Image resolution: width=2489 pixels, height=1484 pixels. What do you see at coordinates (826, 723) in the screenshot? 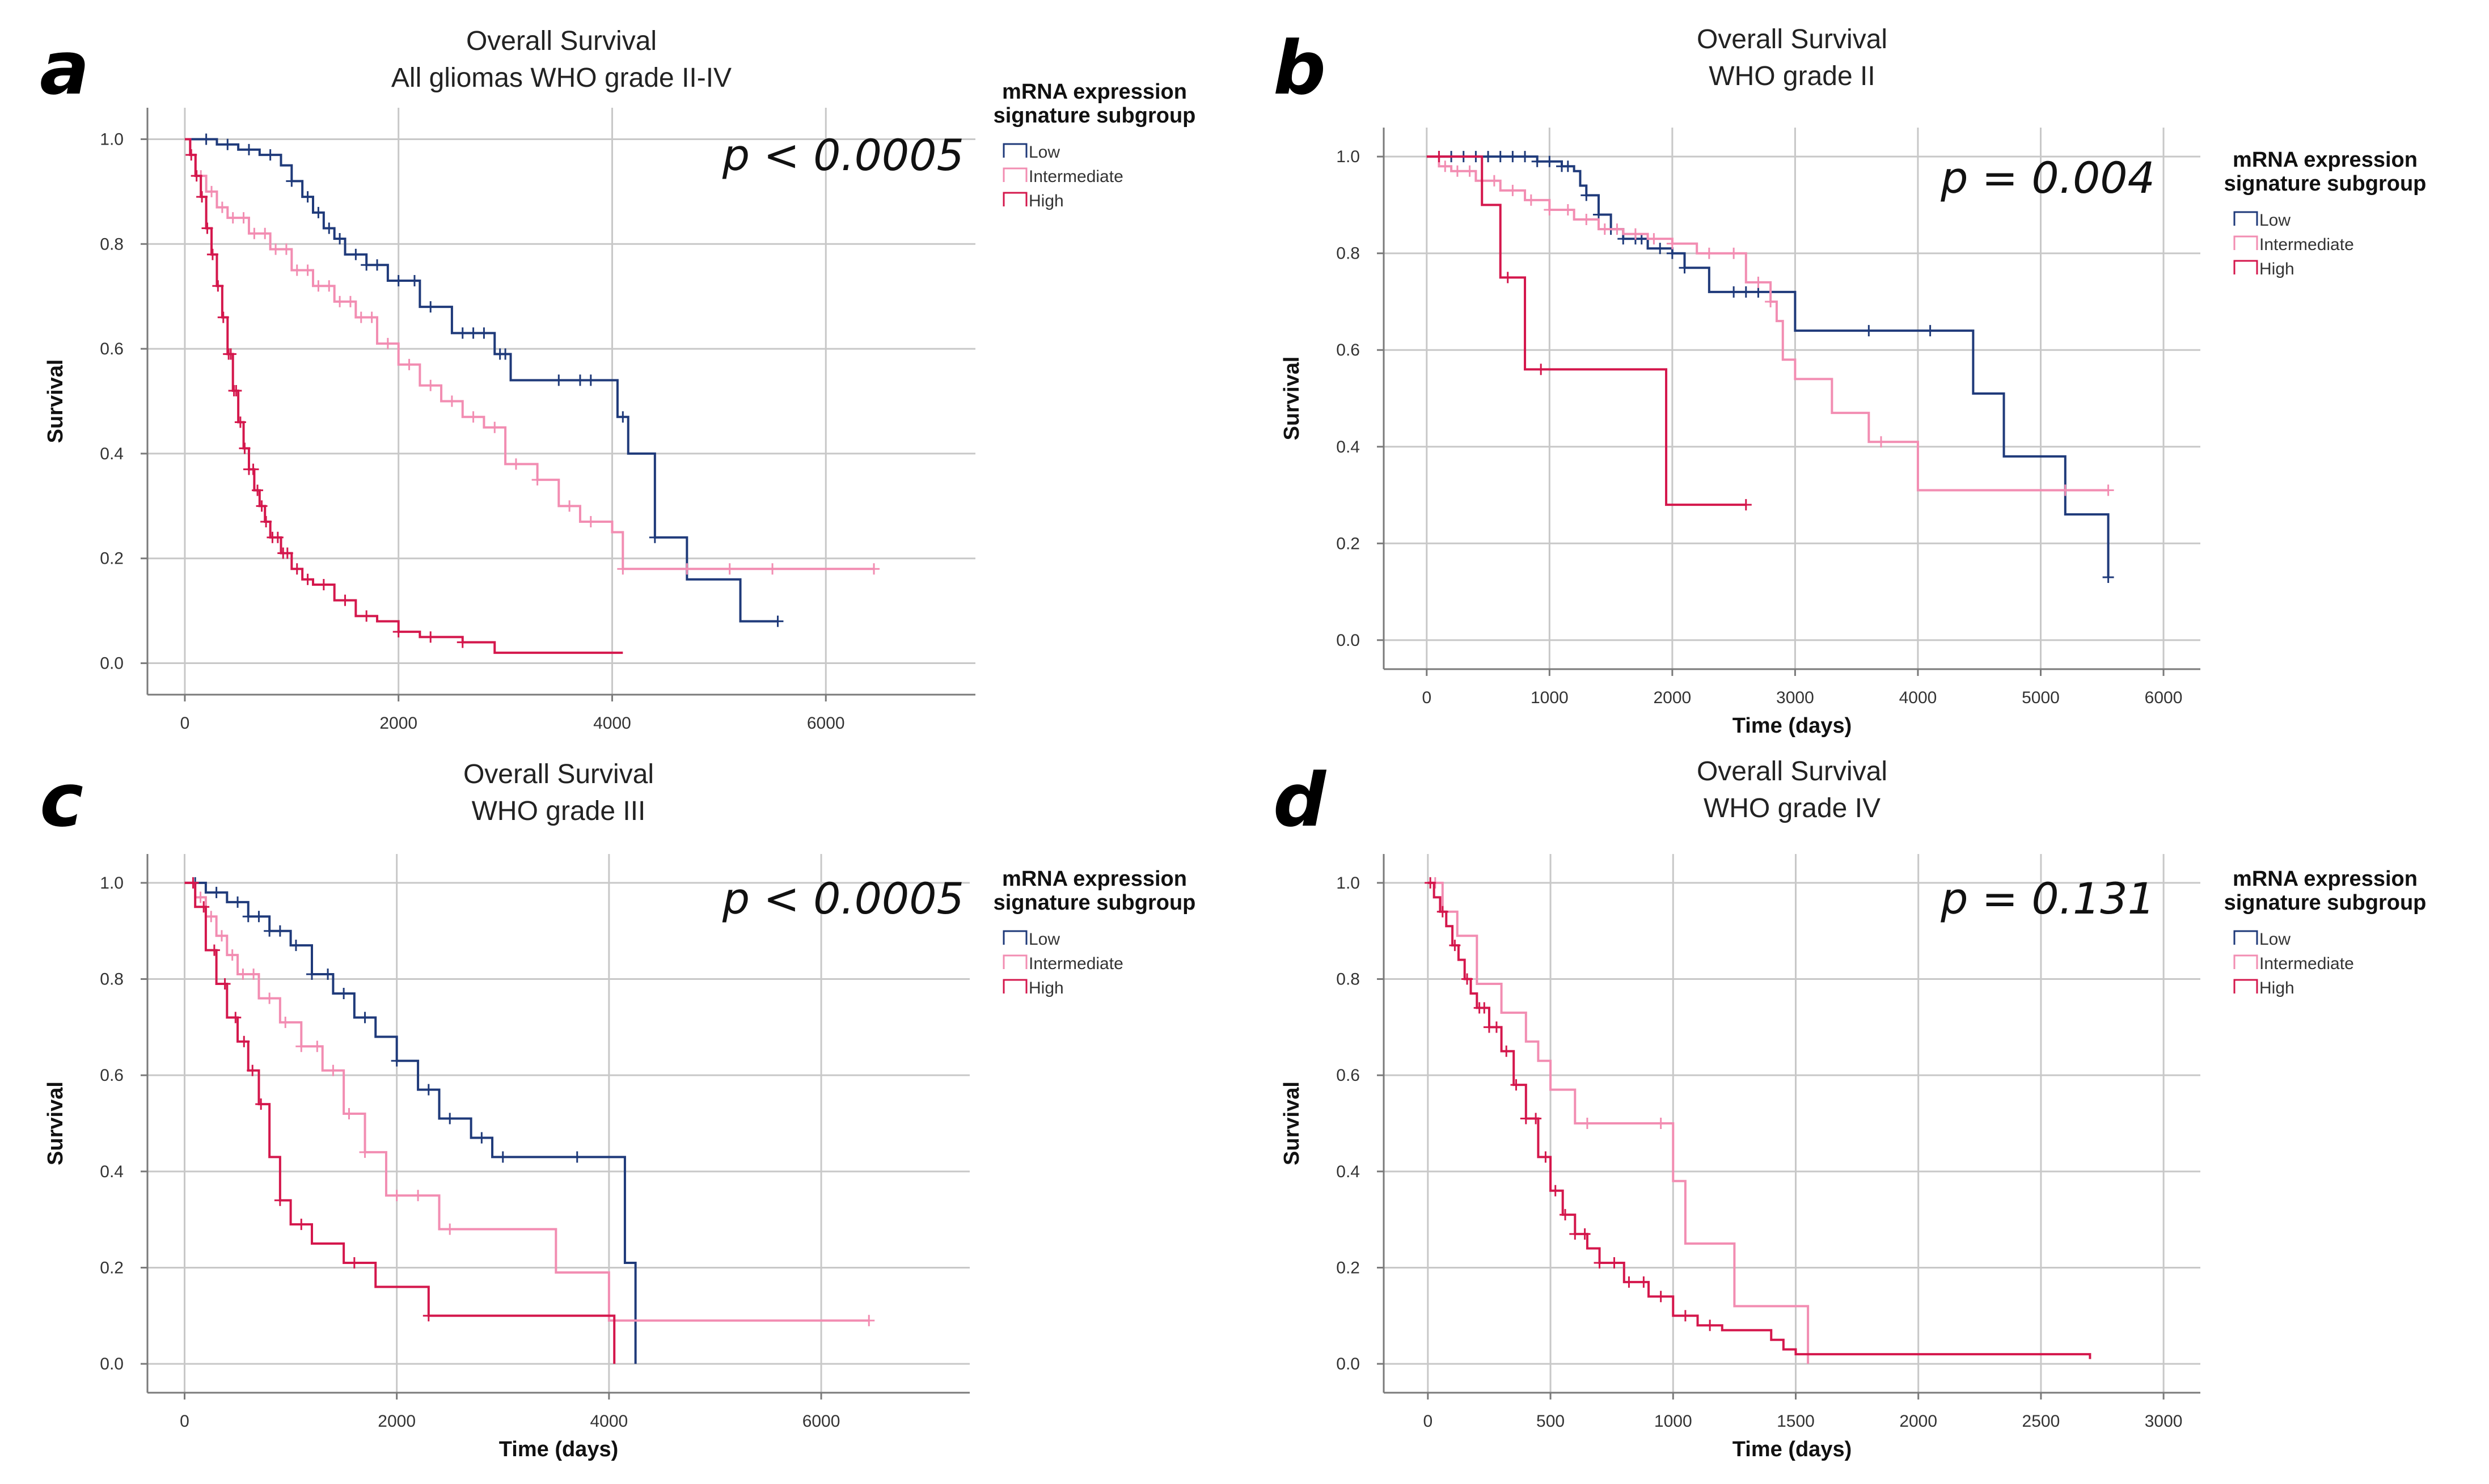
I see `x-tick-label: 6000` at bounding box center [826, 723].